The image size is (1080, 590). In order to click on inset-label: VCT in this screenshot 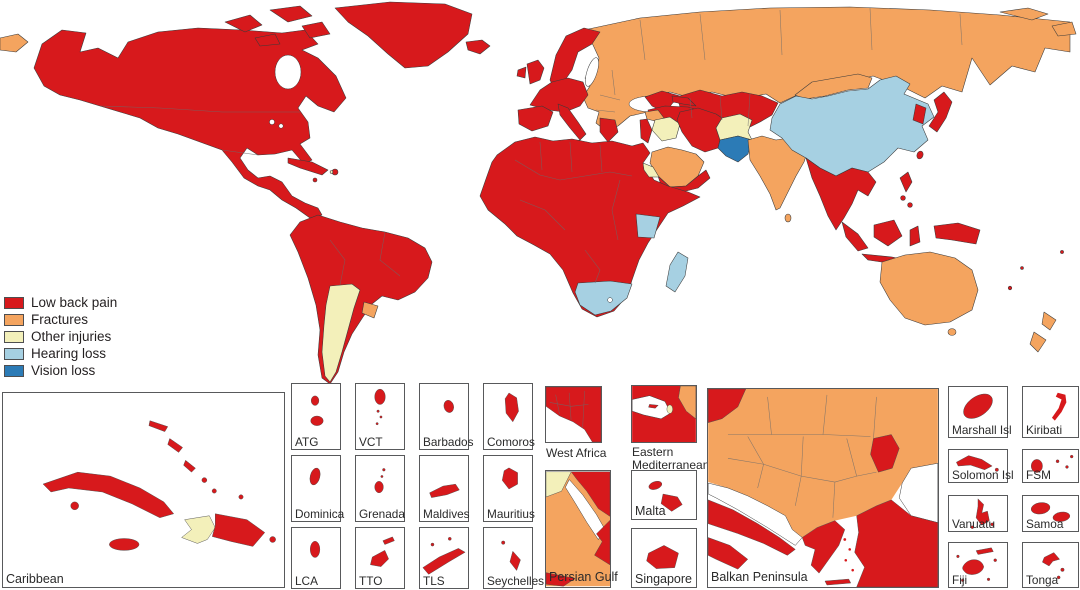, I will do `click(371, 441)`.